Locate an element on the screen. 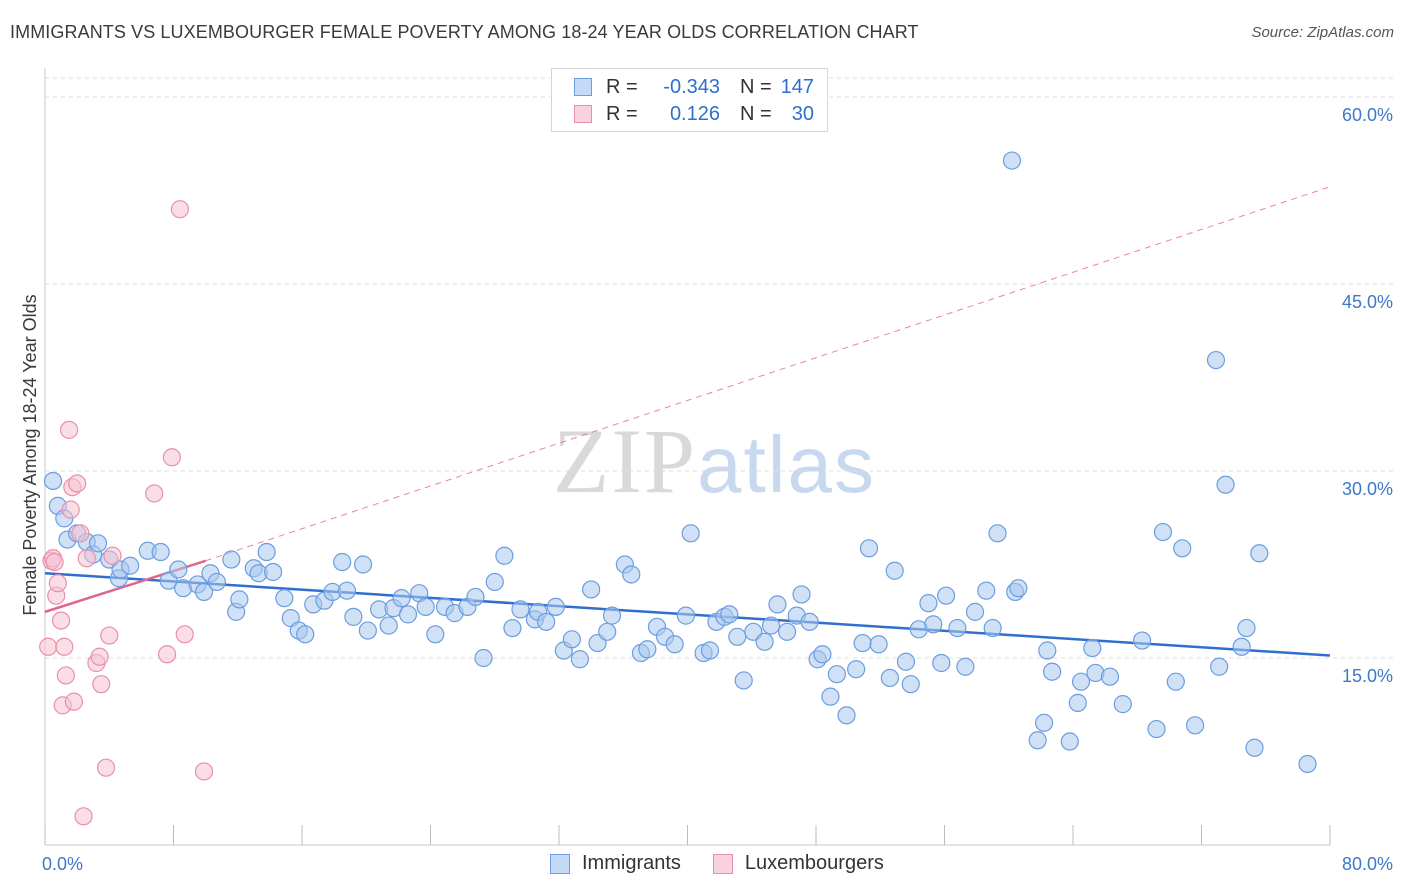  legend-n-value: 30 is located at coordinates (802, 113).